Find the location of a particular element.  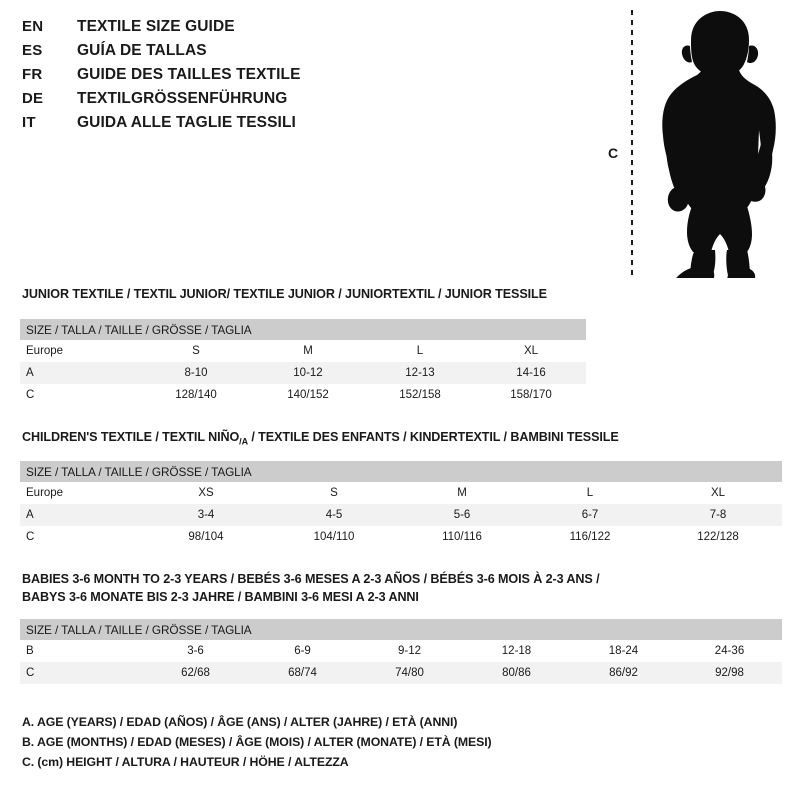

babies-row-label-b: B is located at coordinates (81, 651).